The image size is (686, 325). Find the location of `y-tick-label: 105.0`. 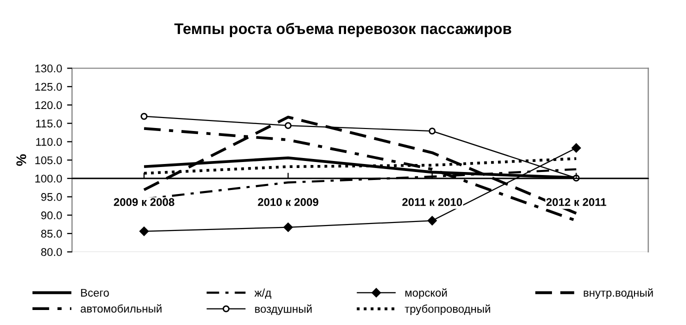

y-tick-label: 105.0 is located at coordinates (48, 160).